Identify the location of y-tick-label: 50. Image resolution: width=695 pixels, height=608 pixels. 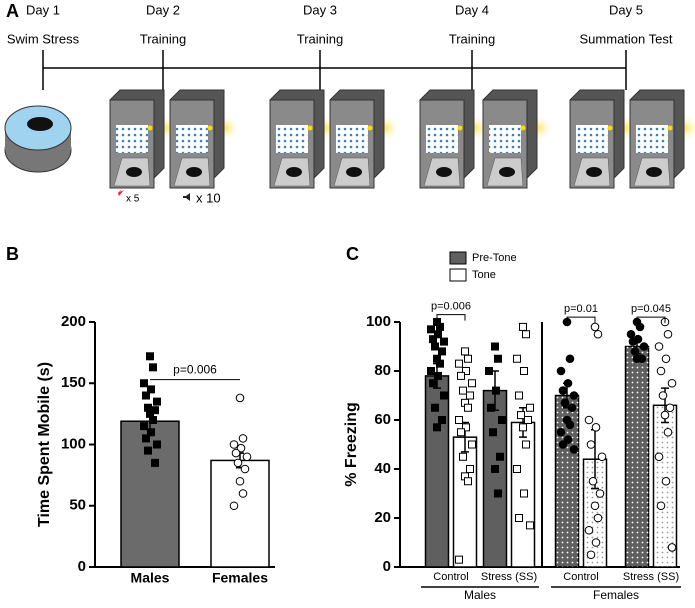
(77, 505).